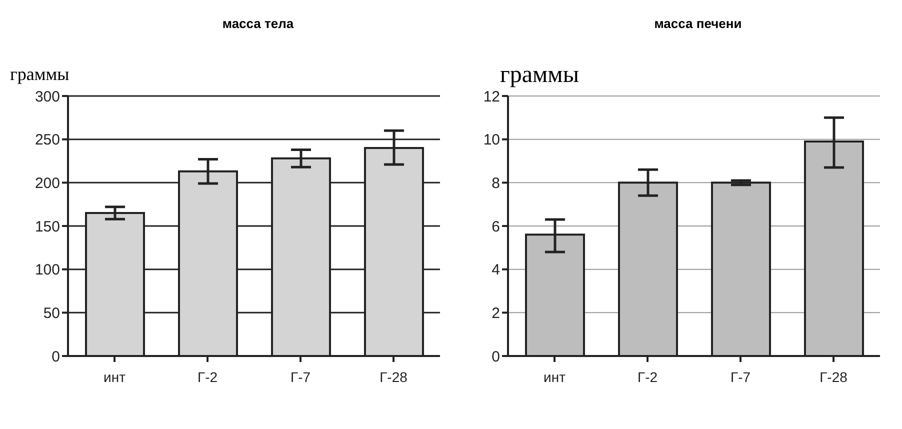 The width and height of the screenshot is (902, 429). Describe the element at coordinates (258, 24) in the screenshot. I see `chart-title: масса тела` at that location.